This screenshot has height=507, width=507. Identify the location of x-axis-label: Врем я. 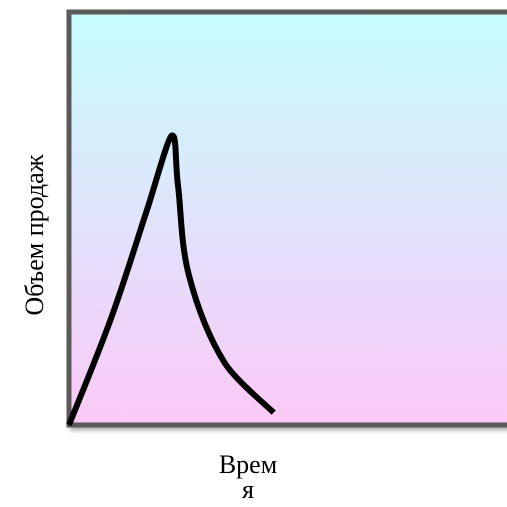
(248, 477).